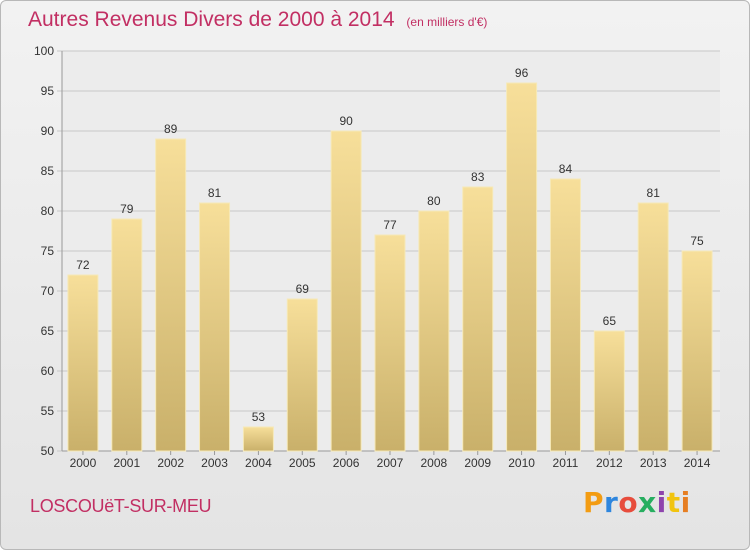 The height and width of the screenshot is (550, 750). I want to click on data-label-2013: 81, so click(654, 193).